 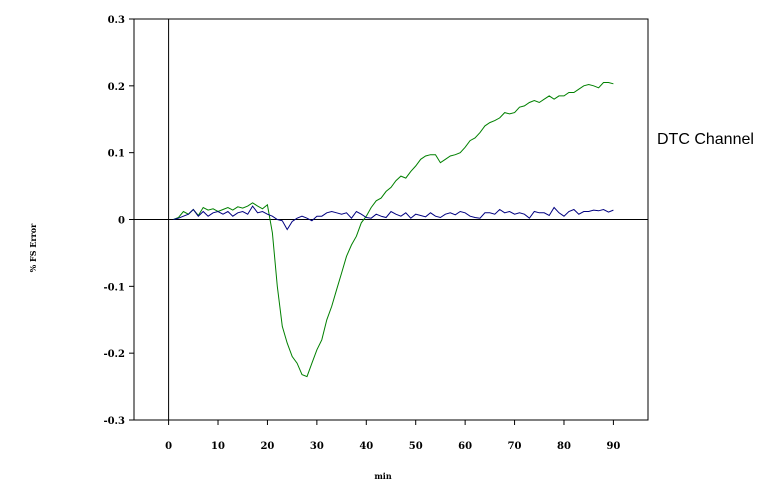 I want to click on x-tick-label: 80, so click(x=564, y=446).